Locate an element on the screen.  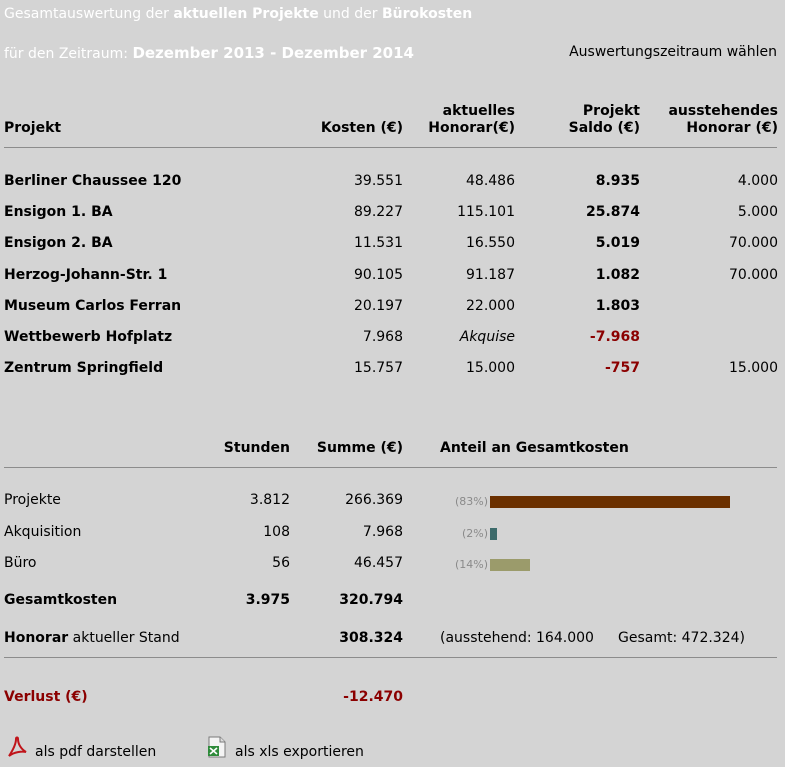
col-header-saldo: Projekt Saldo (€) is located at coordinates (604, 120).